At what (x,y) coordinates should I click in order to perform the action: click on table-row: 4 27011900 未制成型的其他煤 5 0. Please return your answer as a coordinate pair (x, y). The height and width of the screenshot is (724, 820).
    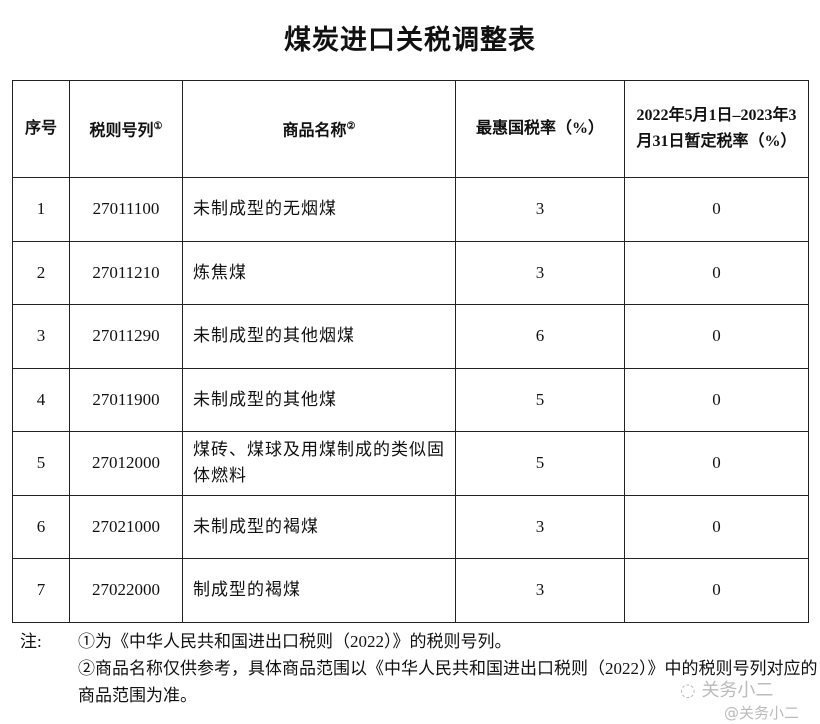
    Looking at the image, I should click on (410, 399).